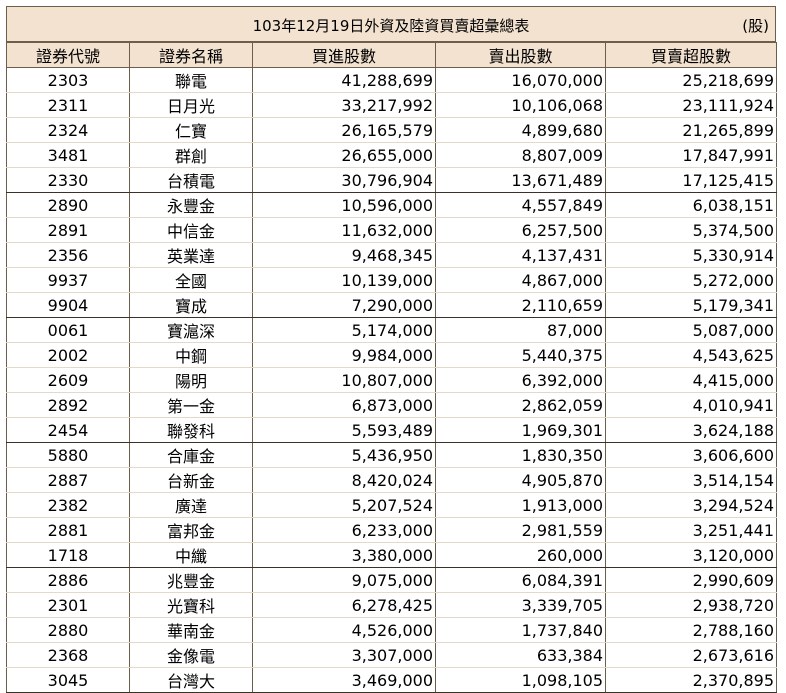 This screenshot has width=786, height=693. I want to click on table-row: 2301 光寶科 6,278,425 3,339,705 2,938,720, so click(391, 605).